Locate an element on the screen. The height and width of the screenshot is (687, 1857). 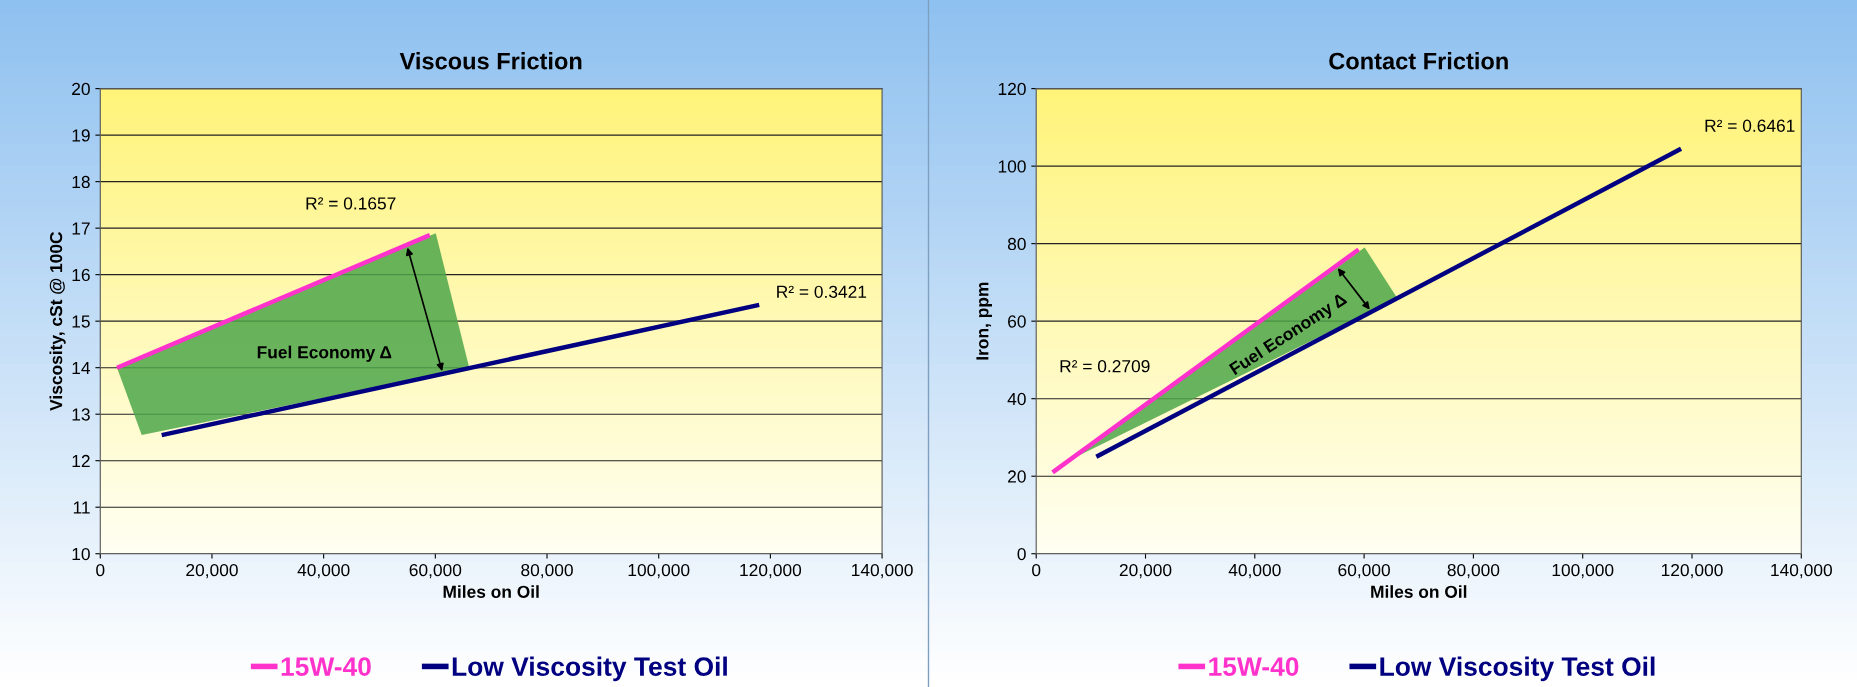
y-tick-label: 19 is located at coordinates (81, 135).